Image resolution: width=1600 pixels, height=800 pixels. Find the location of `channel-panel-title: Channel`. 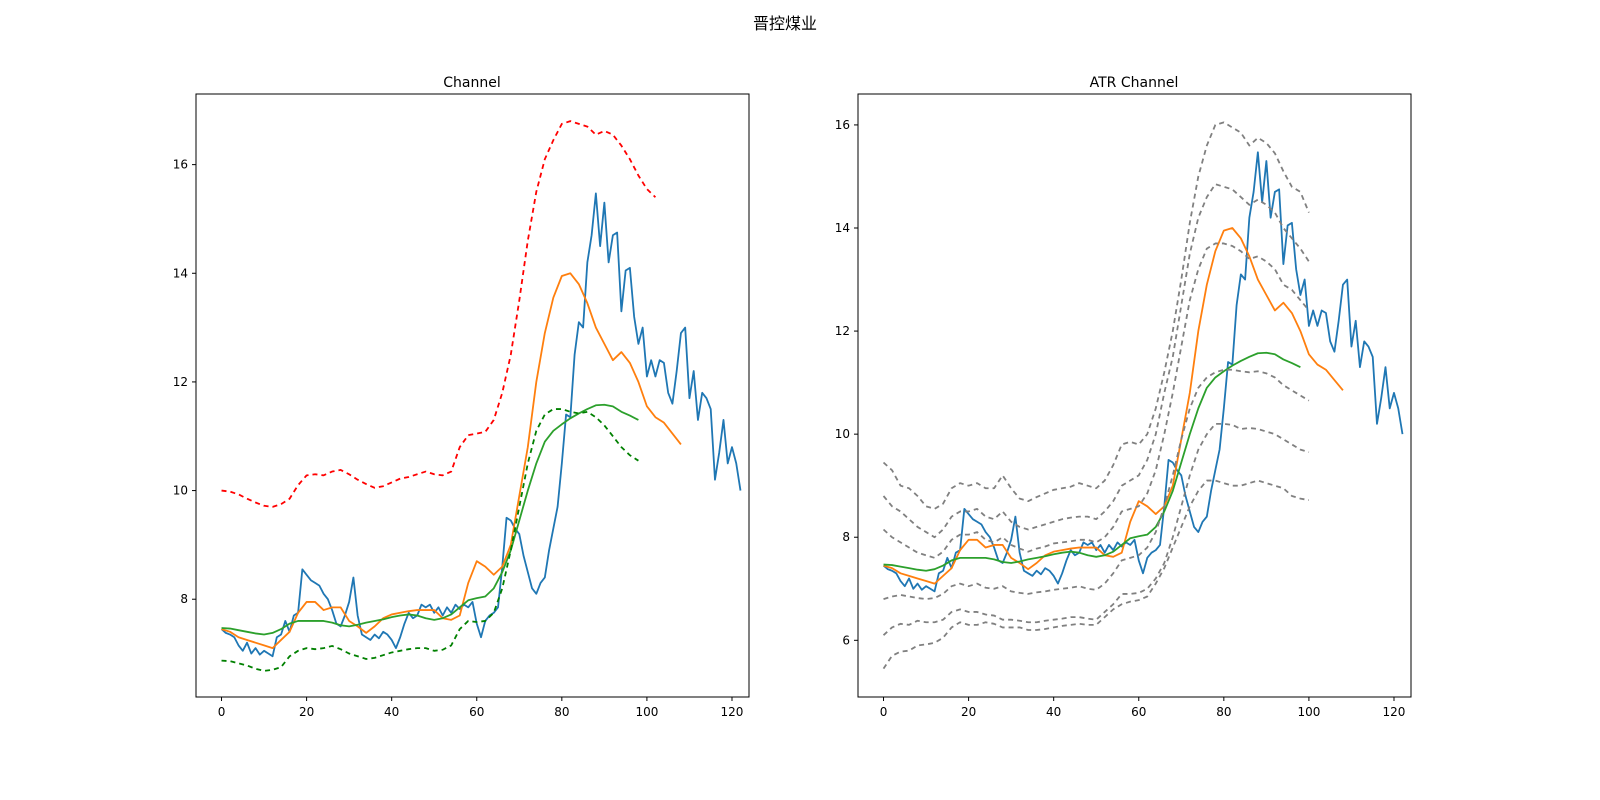

channel-panel-title: Channel is located at coordinates (471, 83).